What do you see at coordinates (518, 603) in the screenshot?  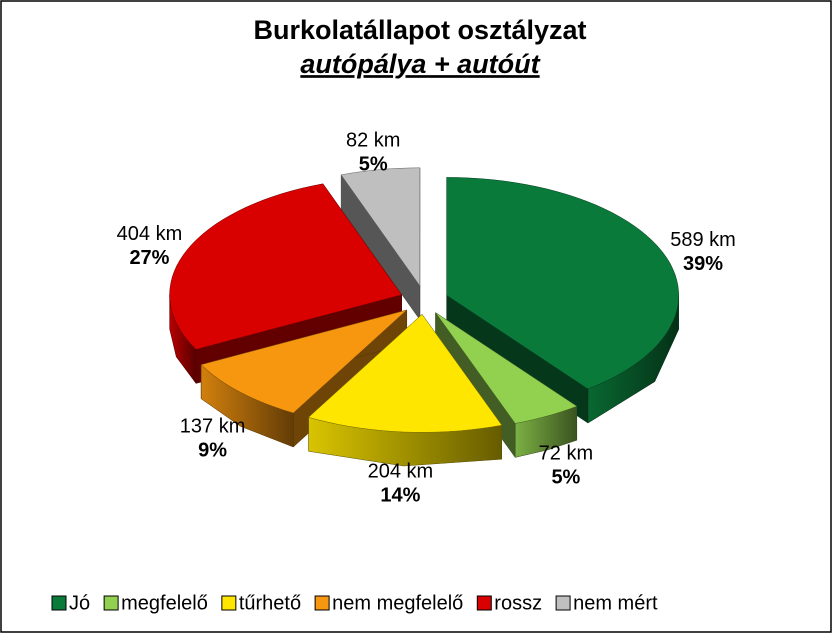 I see `legend-label: rossz` at bounding box center [518, 603].